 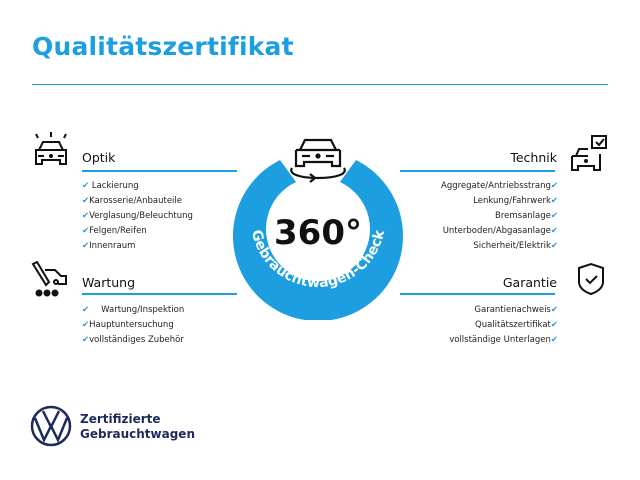 What do you see at coordinates (591, 279) in the screenshot?
I see `shield-check-icon` at bounding box center [591, 279].